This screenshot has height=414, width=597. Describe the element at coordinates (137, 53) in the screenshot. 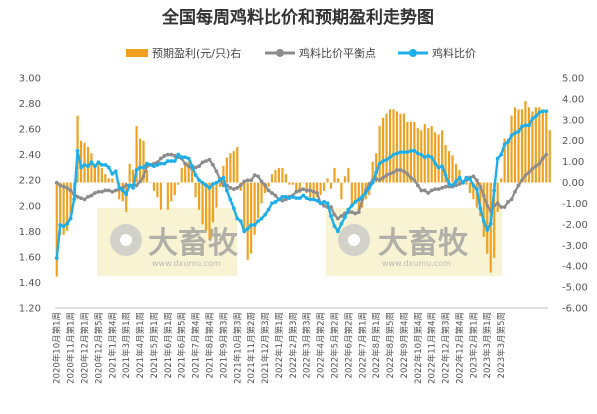

I see `legend-swatch-profit` at that location.